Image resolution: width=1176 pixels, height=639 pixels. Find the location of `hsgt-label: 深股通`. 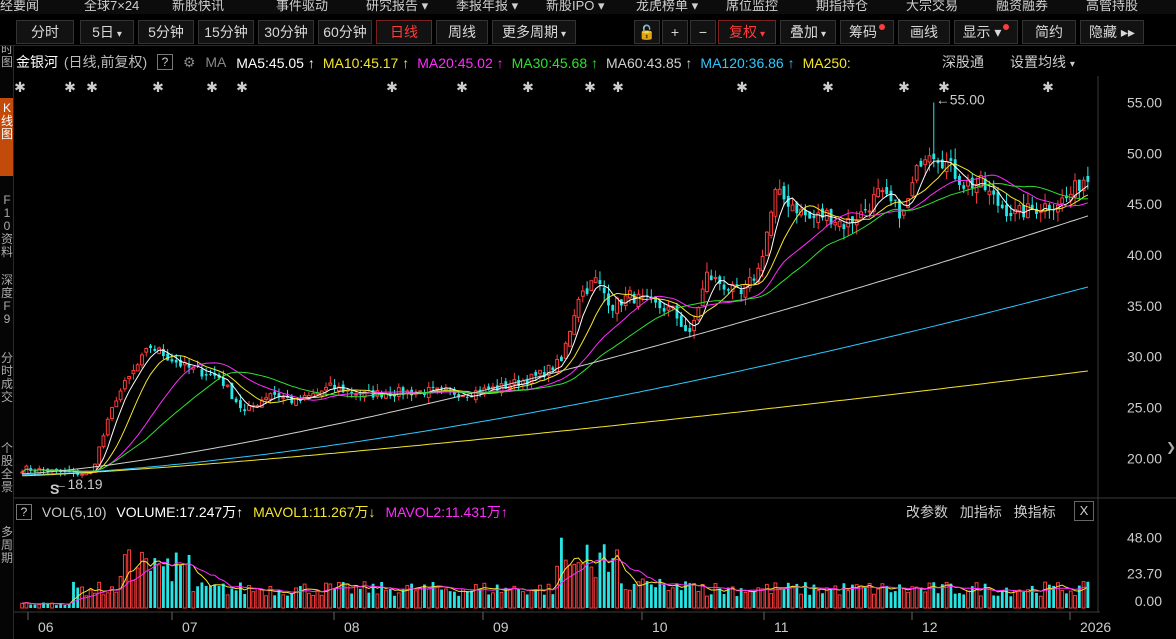

hsgt-label: 深股通 is located at coordinates (963, 62).